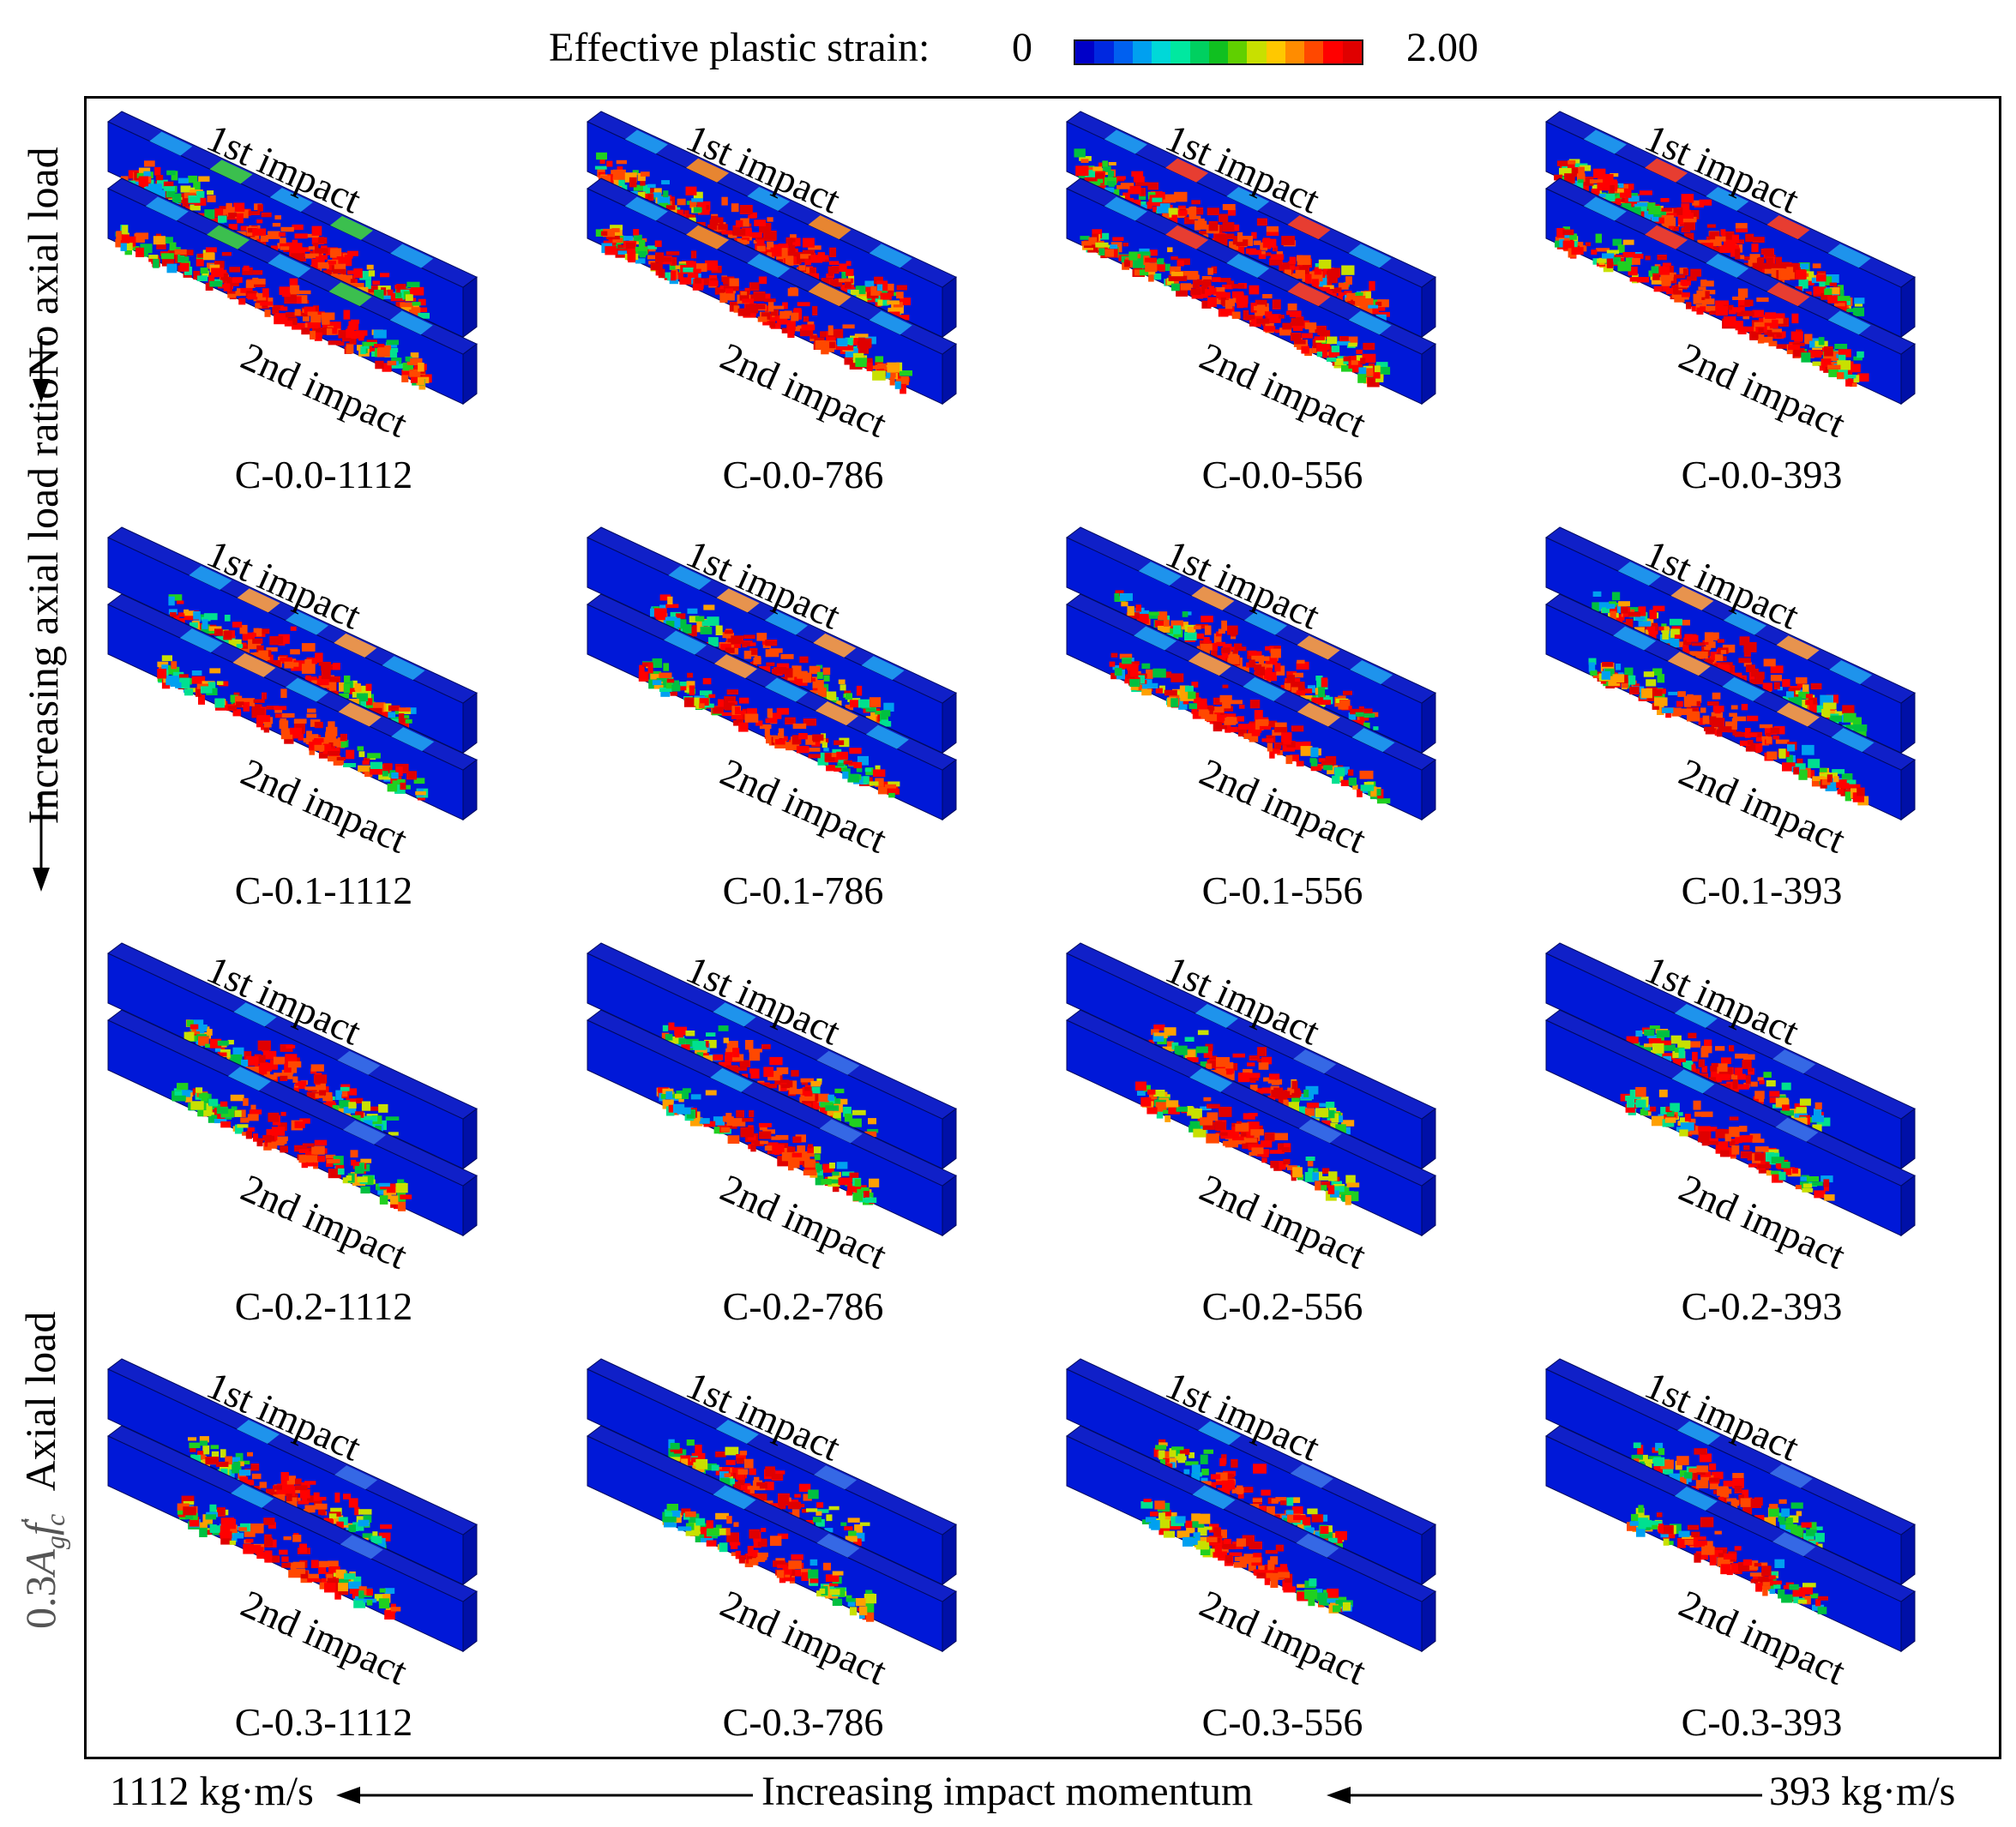  Describe the element at coordinates (1352, 52) in the screenshot. I see `legend-swatch` at that location.